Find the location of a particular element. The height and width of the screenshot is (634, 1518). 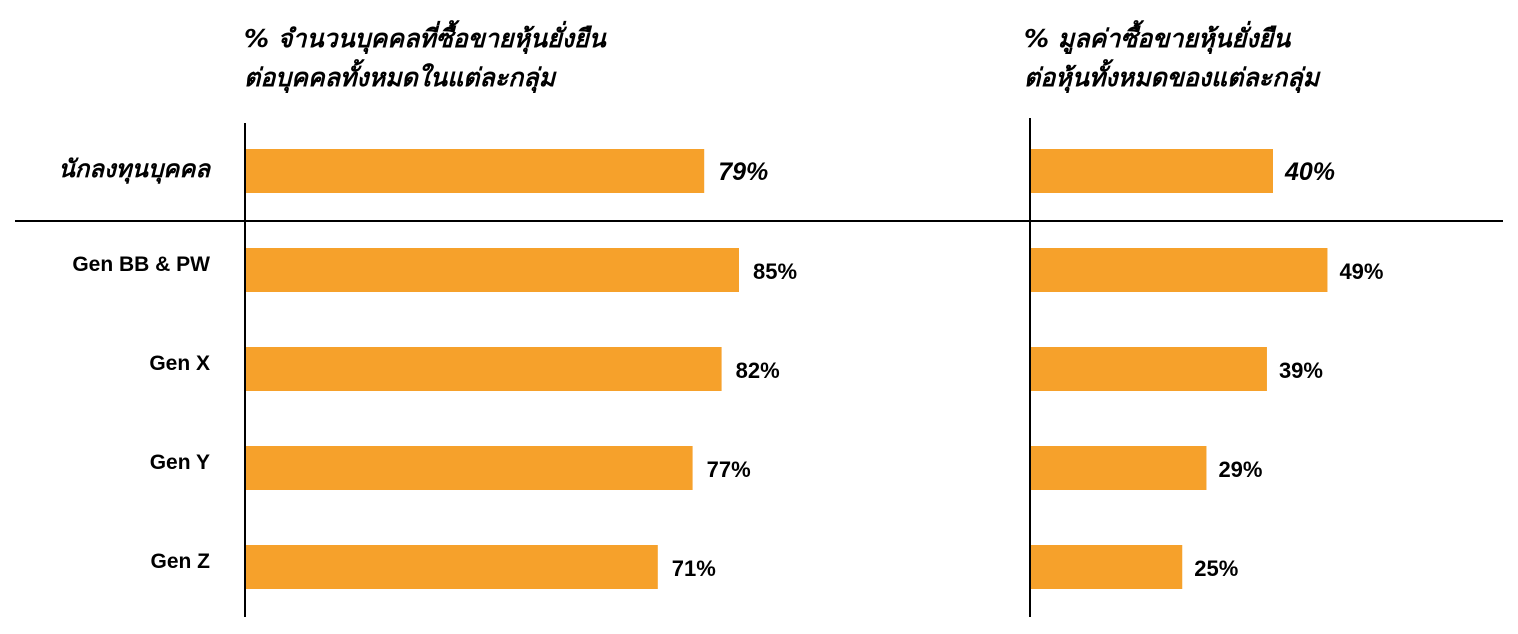

category-label-1: นักลงทุนบุคคล is located at coordinates (134, 169).